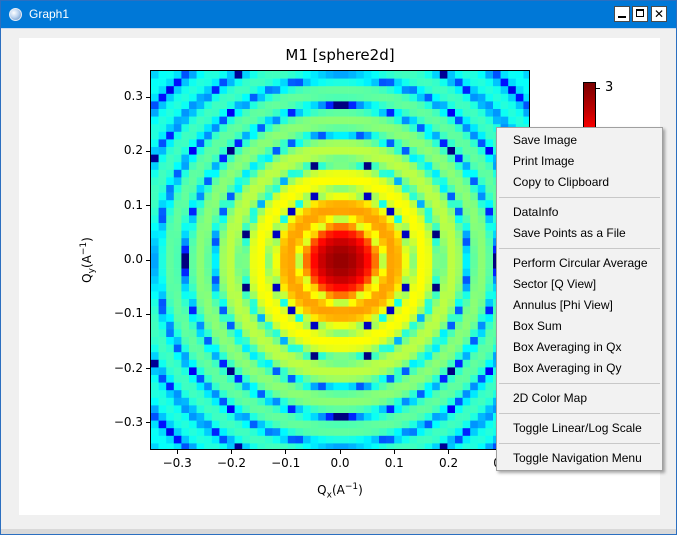  What do you see at coordinates (545, 140) in the screenshot?
I see `menu-item-save-image: Save Image` at bounding box center [545, 140].